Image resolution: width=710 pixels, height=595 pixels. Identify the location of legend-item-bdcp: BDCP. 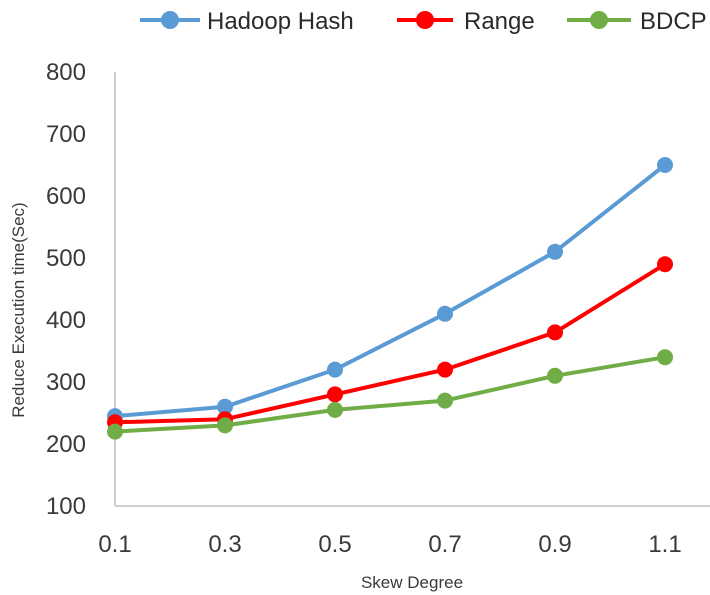
(637, 21).